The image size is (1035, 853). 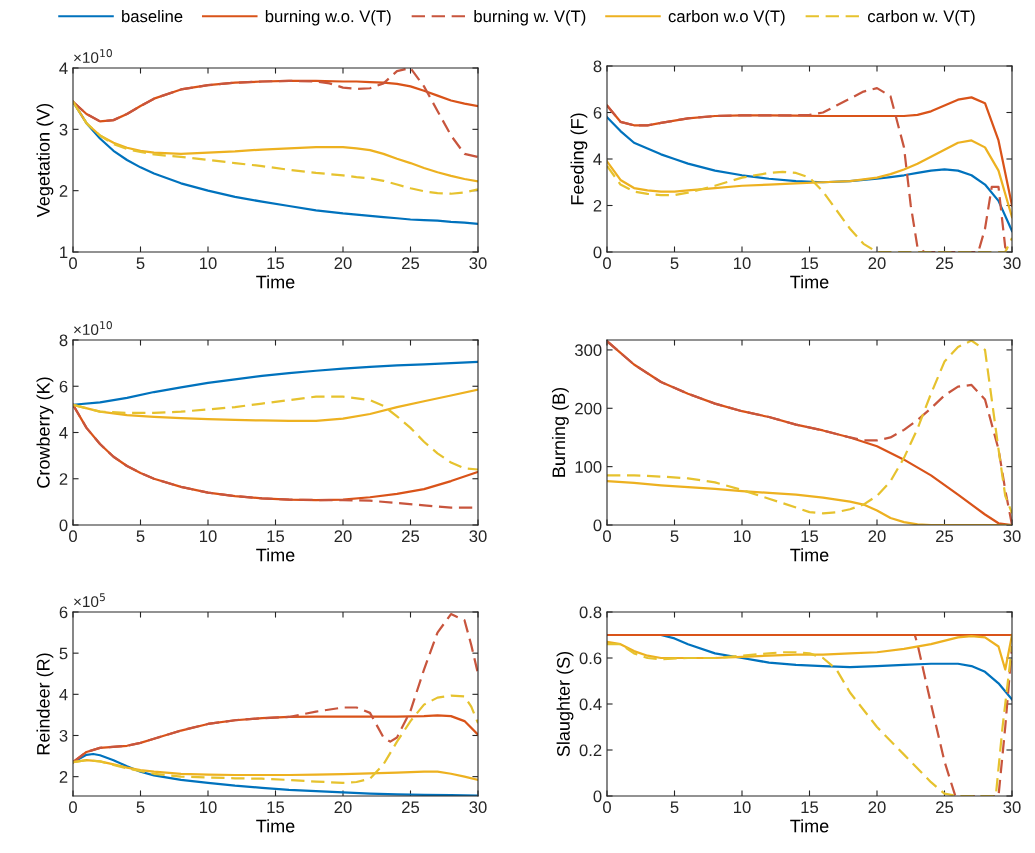 What do you see at coordinates (45, 160) in the screenshot?
I see `y-axis-title: Vegetation (V)` at bounding box center [45, 160].